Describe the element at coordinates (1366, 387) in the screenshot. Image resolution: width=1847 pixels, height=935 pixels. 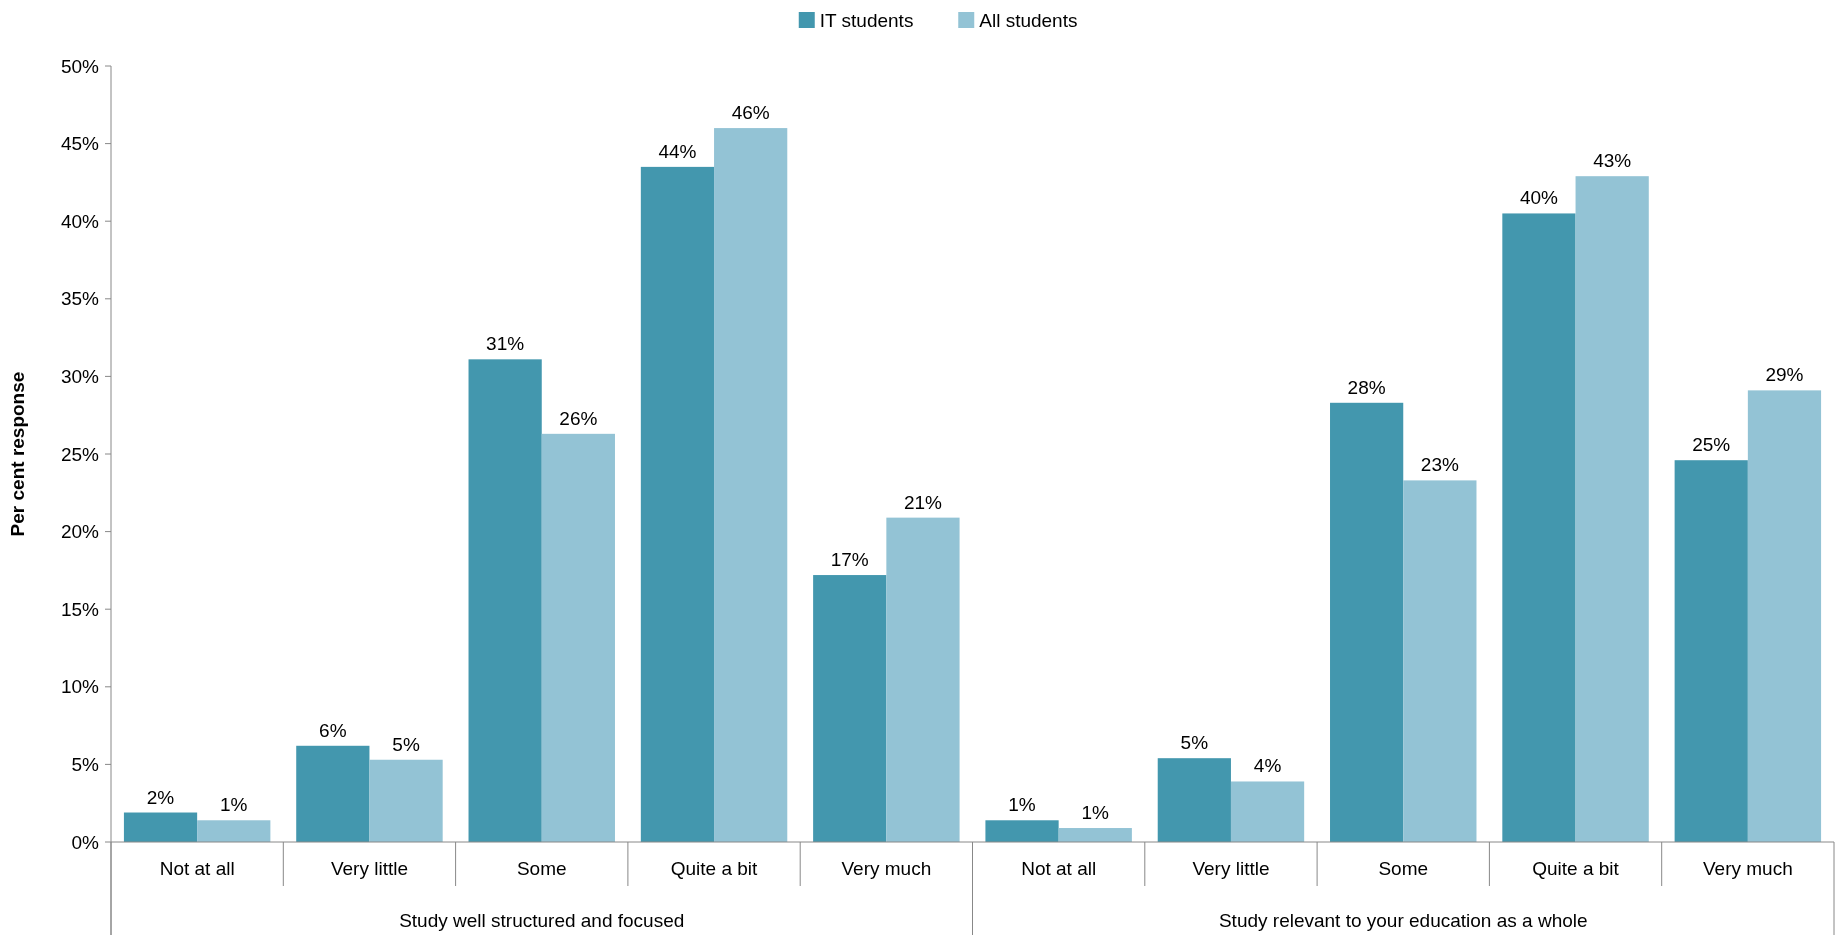
I see `data-label: 28%` at that location.